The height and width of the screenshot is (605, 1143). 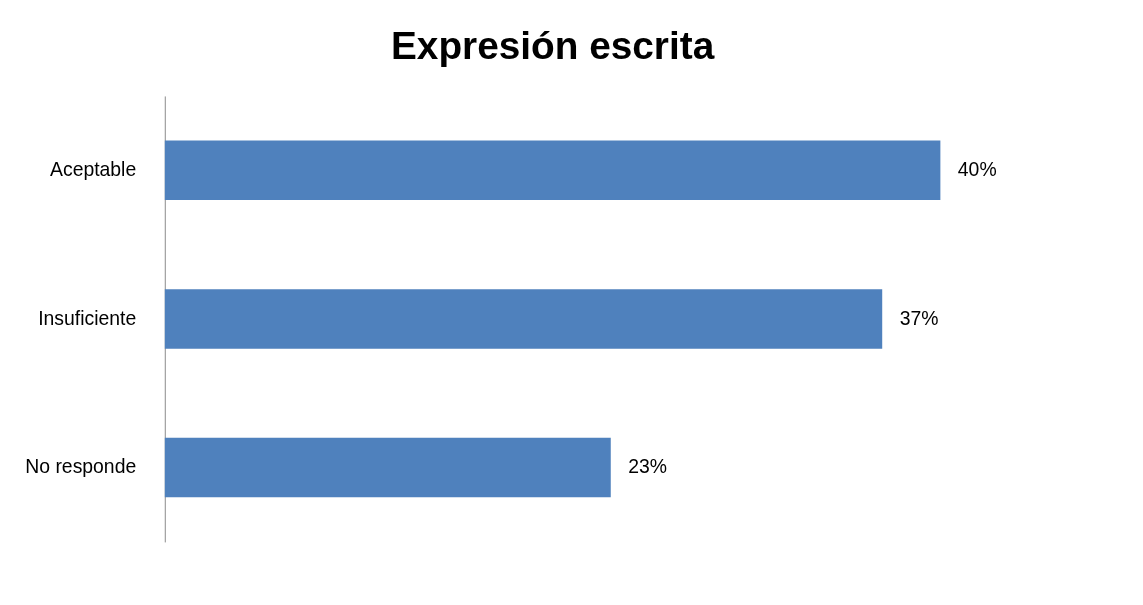 What do you see at coordinates (647, 466) in the screenshot?
I see `data-label: 23%` at bounding box center [647, 466].